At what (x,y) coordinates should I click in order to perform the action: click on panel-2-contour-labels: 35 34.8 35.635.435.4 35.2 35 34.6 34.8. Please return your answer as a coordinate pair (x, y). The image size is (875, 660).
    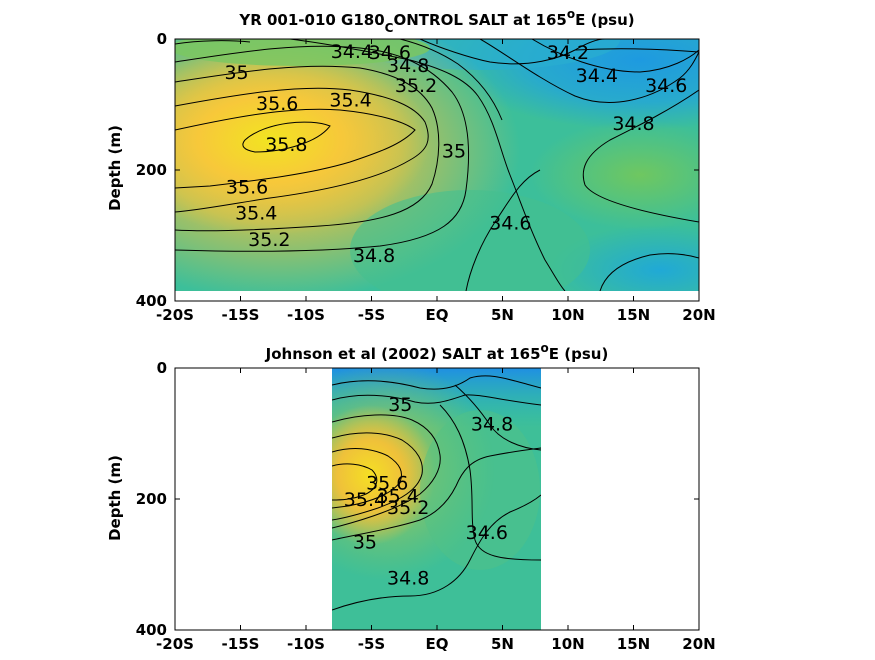
    Looking at the image, I should click on (428, 492).